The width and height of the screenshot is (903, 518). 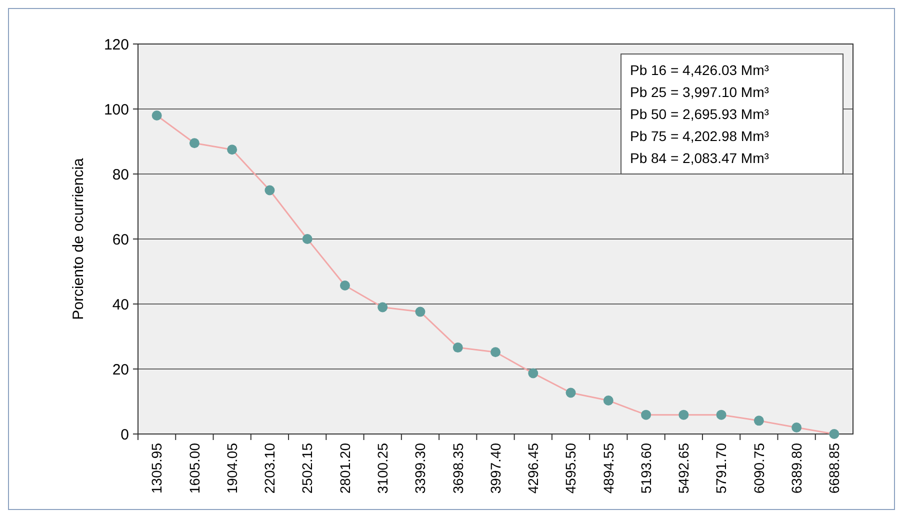 What do you see at coordinates (116, 45) in the screenshot?
I see `y-tick-label: 120` at bounding box center [116, 45].